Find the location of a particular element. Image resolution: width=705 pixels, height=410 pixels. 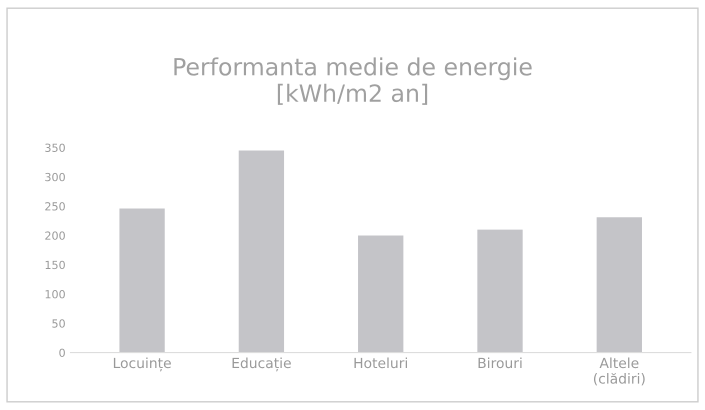

x-tick-label: Altele (clădiri) is located at coordinates (619, 371).